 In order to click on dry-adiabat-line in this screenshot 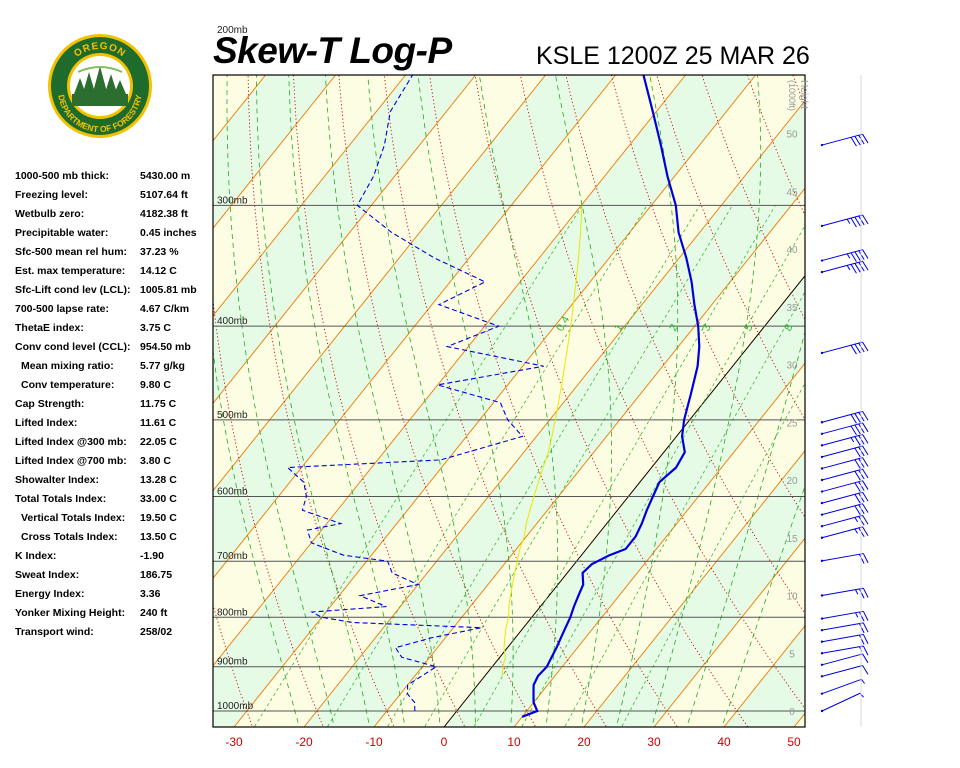, I will do `click(907, 367)`.